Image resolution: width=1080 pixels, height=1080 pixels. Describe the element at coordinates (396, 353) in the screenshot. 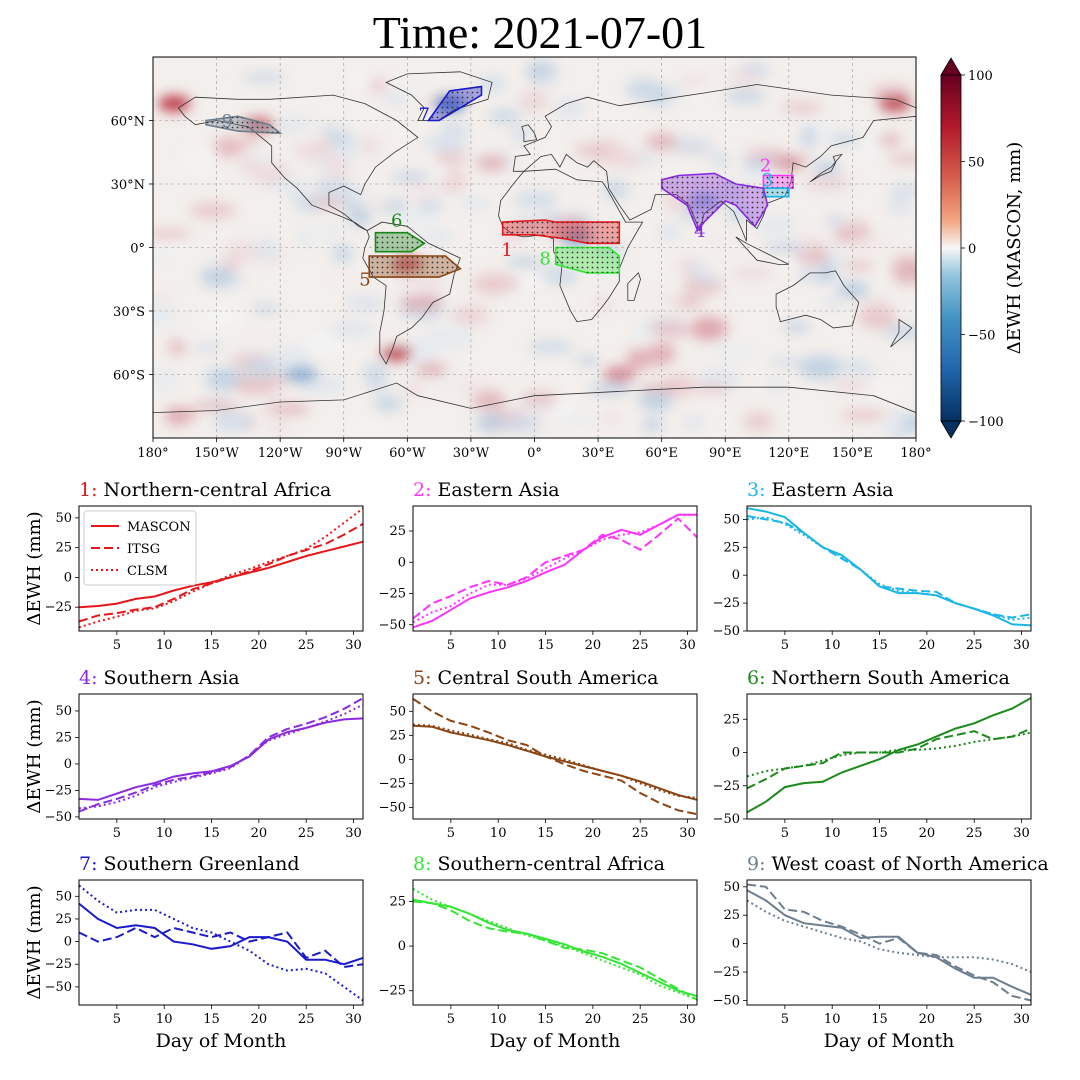

I see `anomaly-hotspot` at that location.